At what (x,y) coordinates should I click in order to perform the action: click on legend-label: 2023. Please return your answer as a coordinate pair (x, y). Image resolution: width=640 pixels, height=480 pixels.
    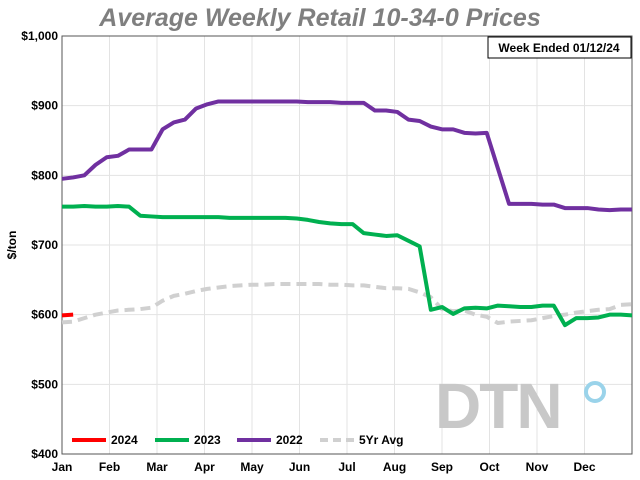
    Looking at the image, I should click on (207, 440).